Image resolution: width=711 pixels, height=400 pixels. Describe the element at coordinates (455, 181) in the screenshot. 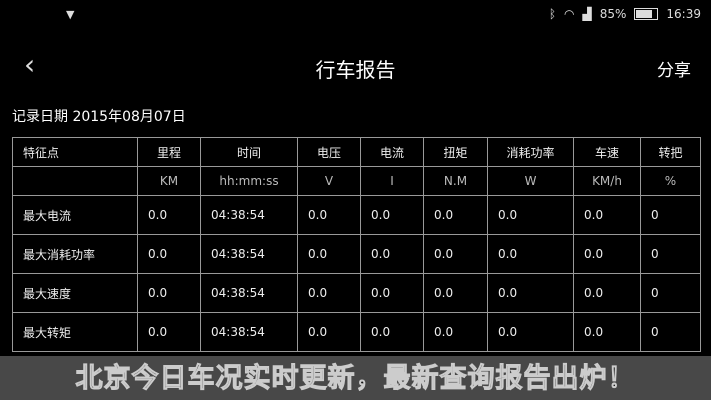

I see `unit-cell: N.M` at that location.